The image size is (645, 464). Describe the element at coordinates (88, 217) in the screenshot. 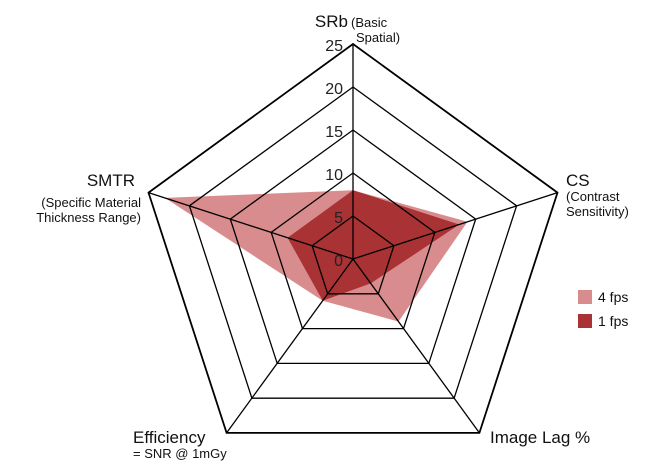

I see `axis-sublabel-4-1: Thickness Range)` at that location.